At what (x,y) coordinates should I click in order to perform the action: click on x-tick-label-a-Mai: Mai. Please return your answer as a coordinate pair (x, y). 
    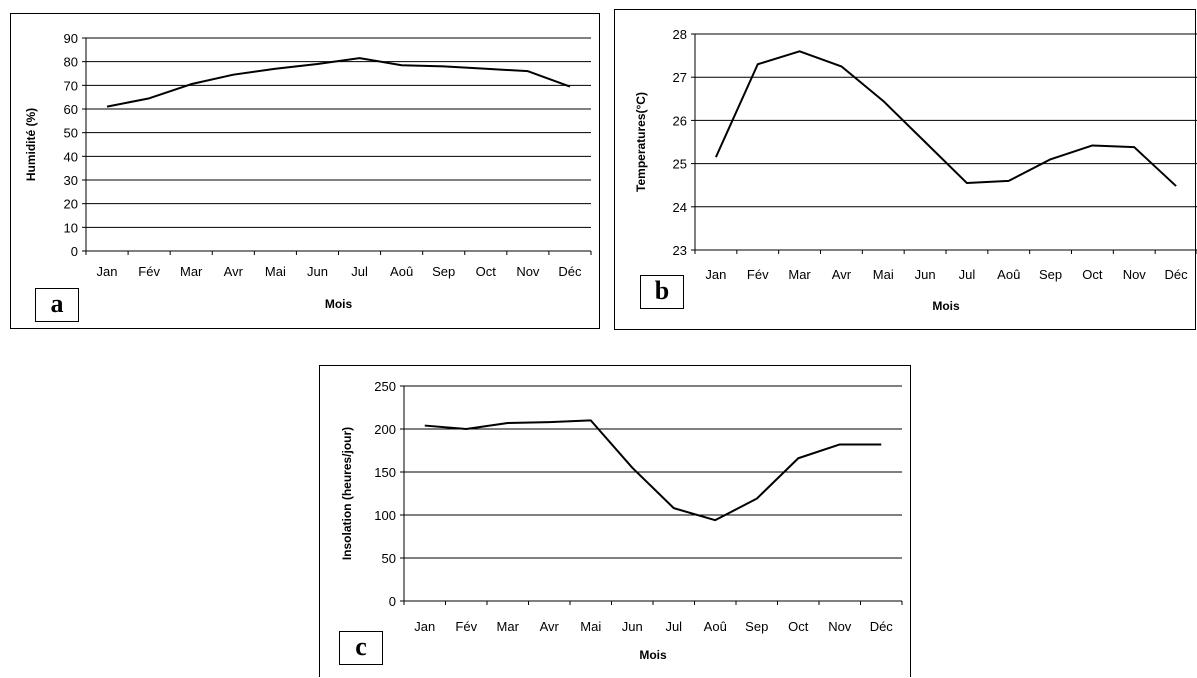
    Looking at the image, I should click on (275, 271).